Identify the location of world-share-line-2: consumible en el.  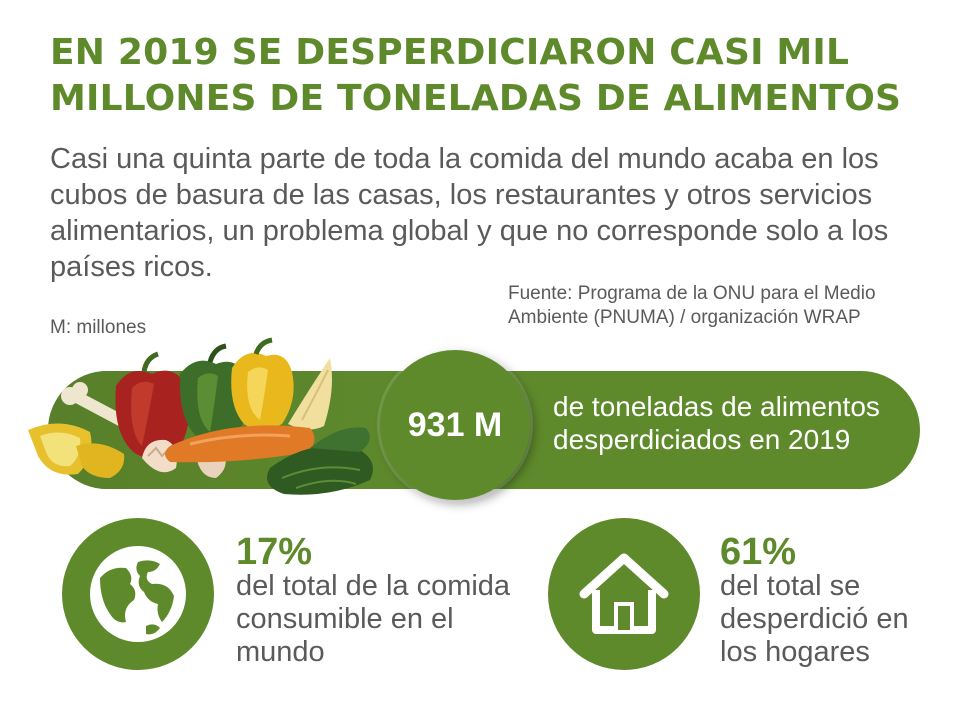
(345, 619).